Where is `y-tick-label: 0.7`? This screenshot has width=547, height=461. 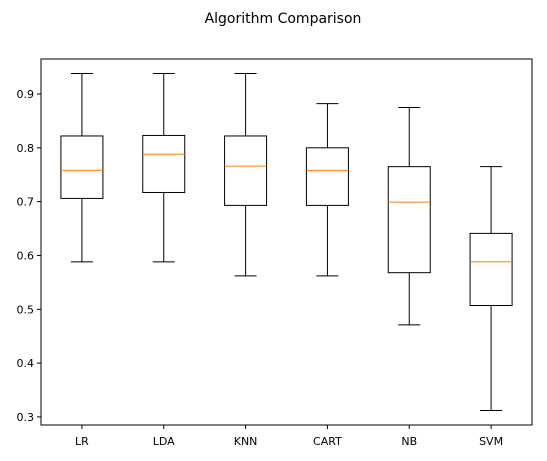 y-tick-label: 0.7 is located at coordinates (26, 202).